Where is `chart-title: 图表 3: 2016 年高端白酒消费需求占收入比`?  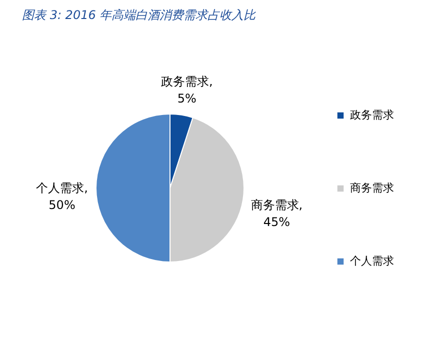
chart-title: 图表 3: 2016 年高端白酒消费需求占收入比 is located at coordinates (139, 15).